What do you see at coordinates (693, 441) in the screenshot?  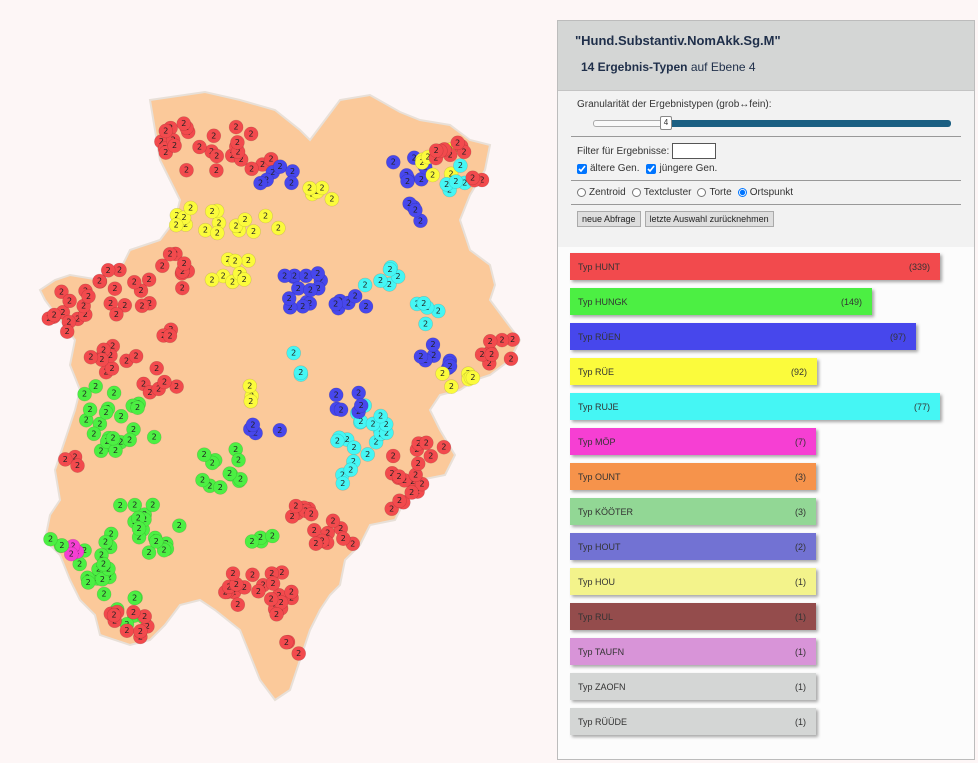 I see `legend-item: Typ MÖP (7)` at bounding box center [693, 441].